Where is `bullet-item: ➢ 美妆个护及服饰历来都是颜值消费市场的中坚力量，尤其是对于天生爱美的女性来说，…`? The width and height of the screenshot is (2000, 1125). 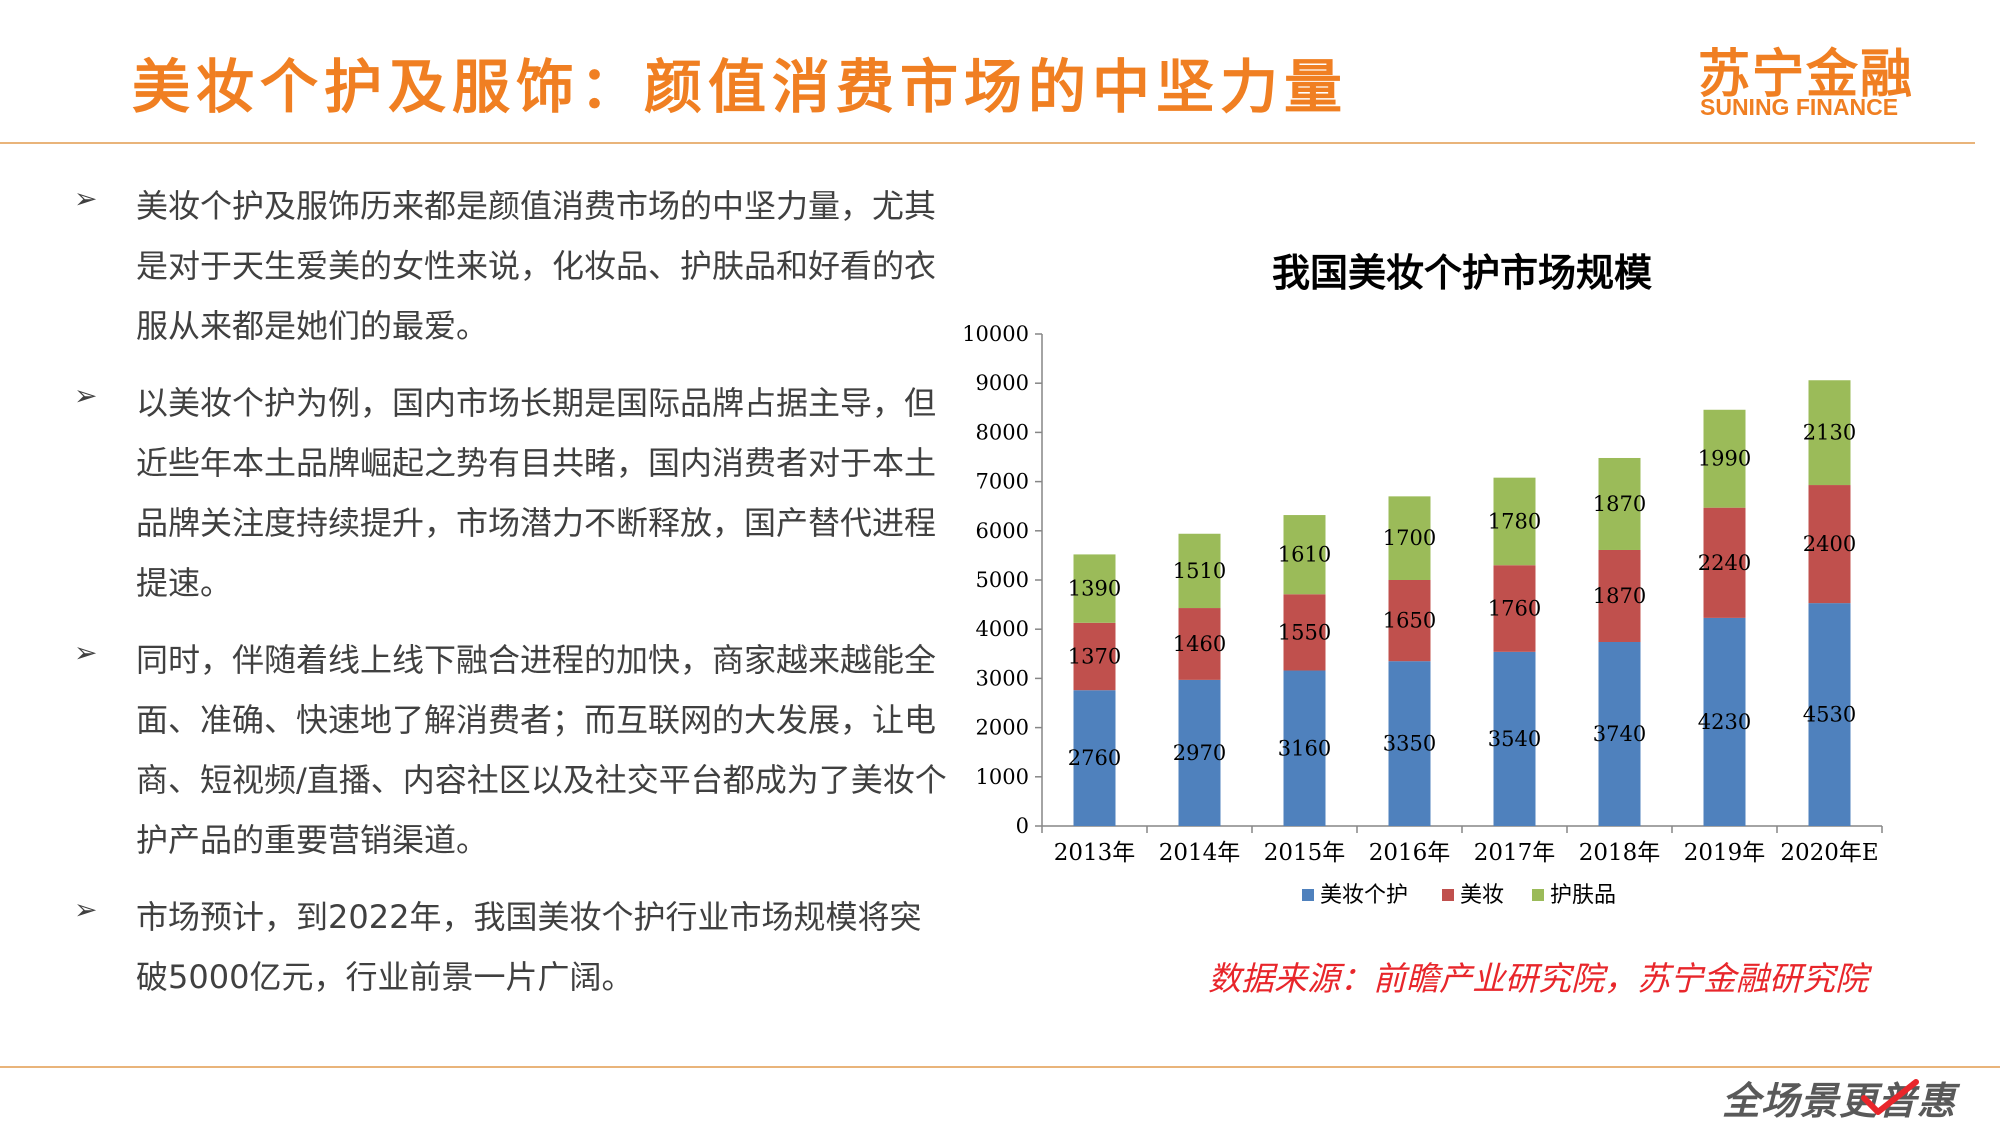 bullet-item: ➢ 美妆个护及服饰历来都是颜值消费市场的中坚力量，尤其是对于天生爱美的女性来说，… is located at coordinates (510, 266).